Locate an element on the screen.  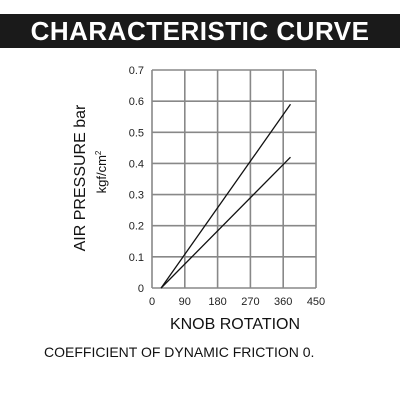
y-tick-label: 0.5 is located at coordinates (136, 133).